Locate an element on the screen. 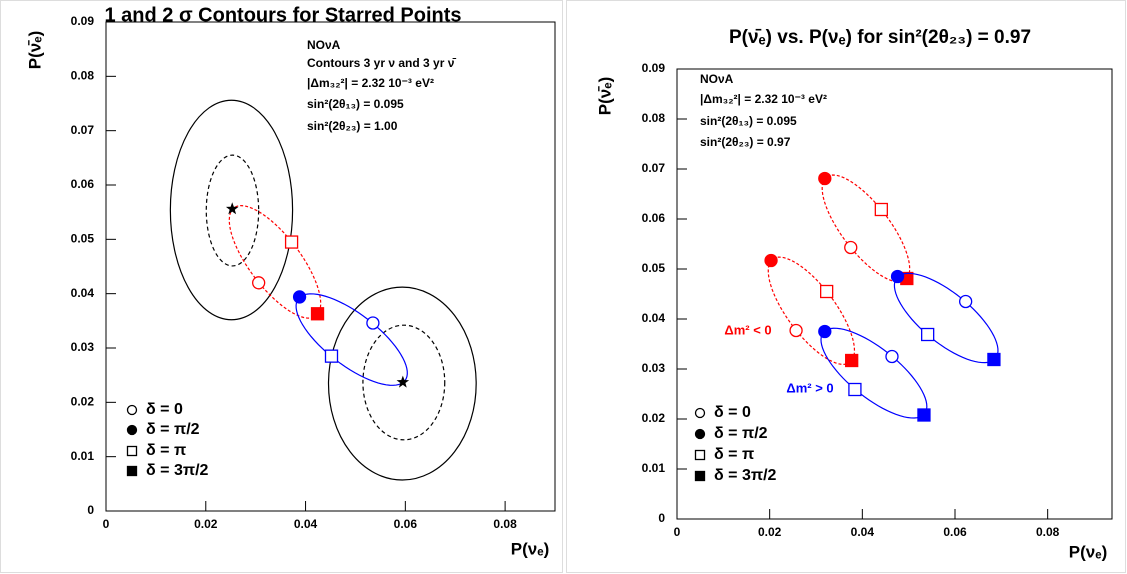 The image size is (1127, 574). chart-title: 1 and 2 σ Contours for Starred Points is located at coordinates (282, 15).